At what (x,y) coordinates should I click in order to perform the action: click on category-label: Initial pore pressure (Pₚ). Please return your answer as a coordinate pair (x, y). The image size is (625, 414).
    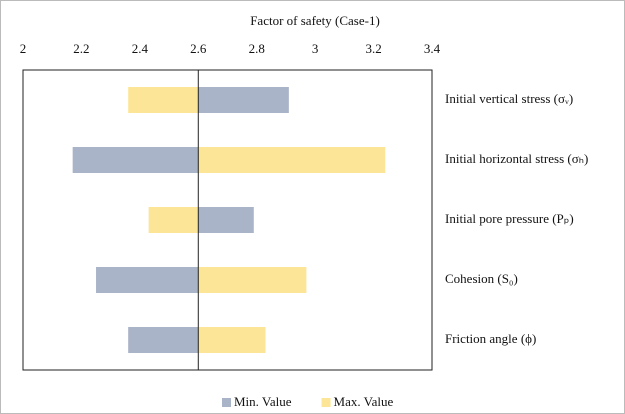
    Looking at the image, I should click on (509, 218).